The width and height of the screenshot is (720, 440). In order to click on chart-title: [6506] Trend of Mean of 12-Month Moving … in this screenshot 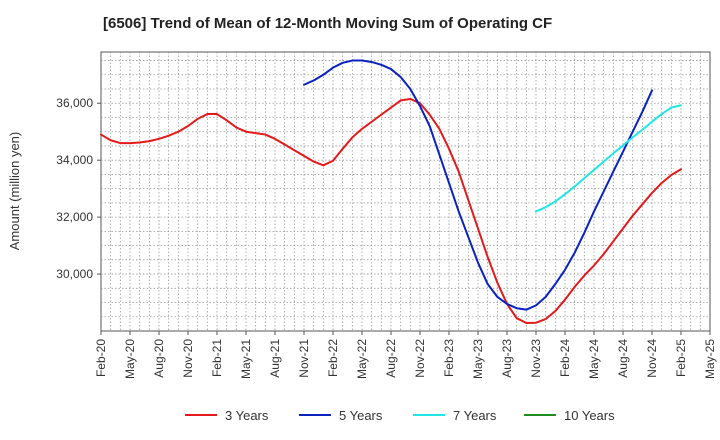, I will do `click(327, 23)`.